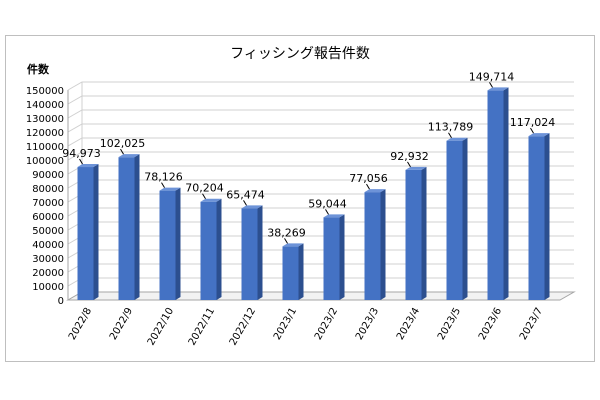 This screenshot has height=400, width=600. What do you see at coordinates (409, 156) in the screenshot?
I see `data-label: 92,932` at bounding box center [409, 156].